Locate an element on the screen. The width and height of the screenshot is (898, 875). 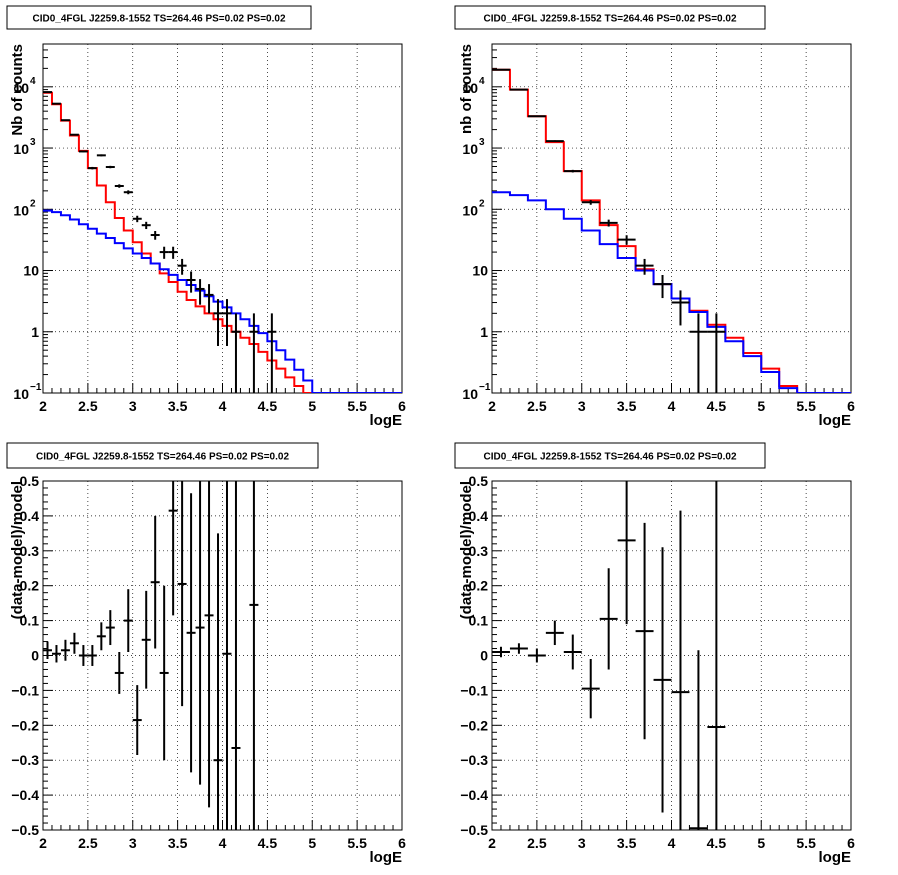
total-model-line is located at coordinates (222, 242).